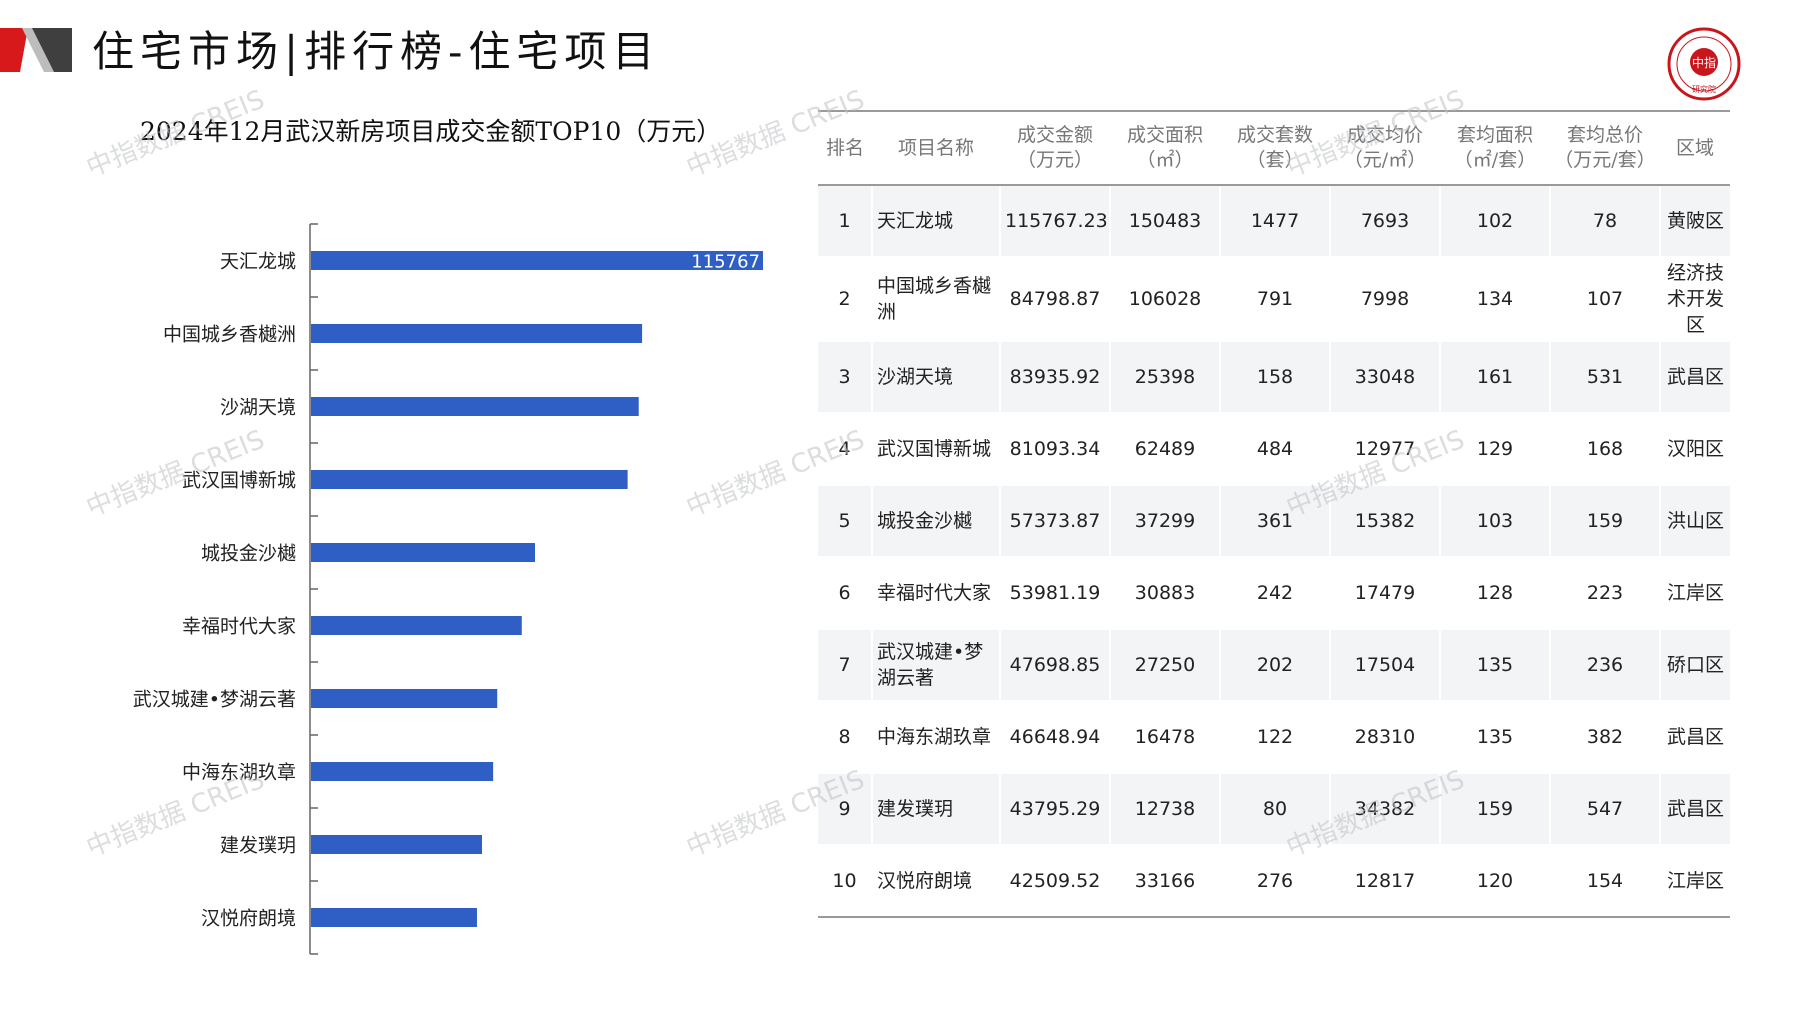  I want to click on table-cell: 12977, so click(1385, 449).